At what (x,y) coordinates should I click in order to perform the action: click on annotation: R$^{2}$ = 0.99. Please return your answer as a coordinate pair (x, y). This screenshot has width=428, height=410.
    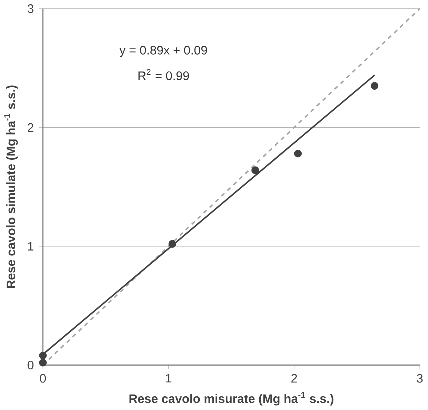
    Looking at the image, I should click on (164, 74).